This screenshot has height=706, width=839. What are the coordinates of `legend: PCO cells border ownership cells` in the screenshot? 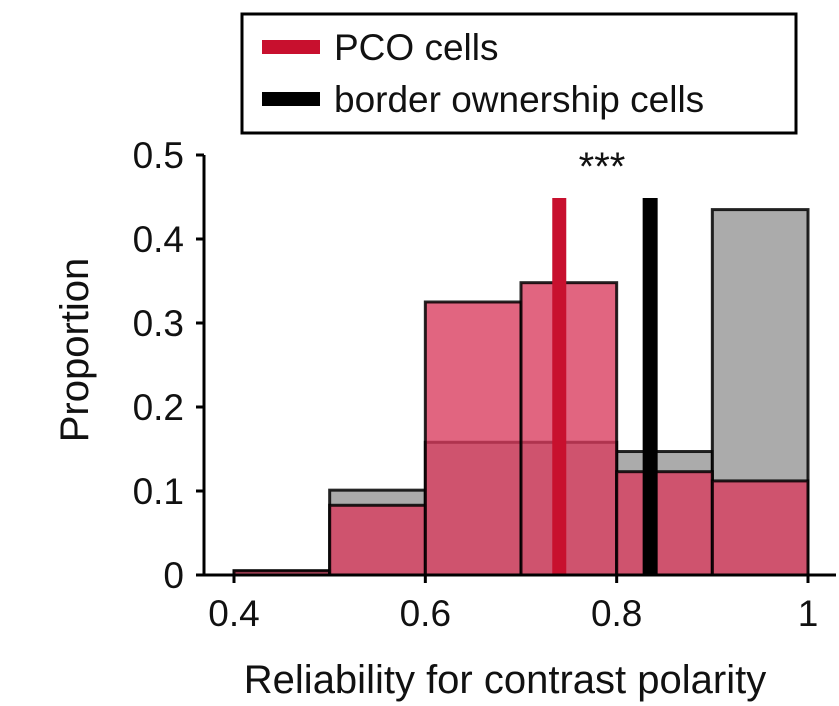 It's located at (519, 73).